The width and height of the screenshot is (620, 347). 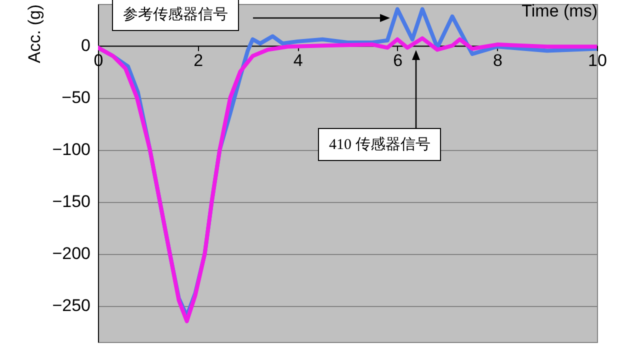 What do you see at coordinates (560, 11) in the screenshot?
I see `x-axis-title: Time (ms)` at bounding box center [560, 11].